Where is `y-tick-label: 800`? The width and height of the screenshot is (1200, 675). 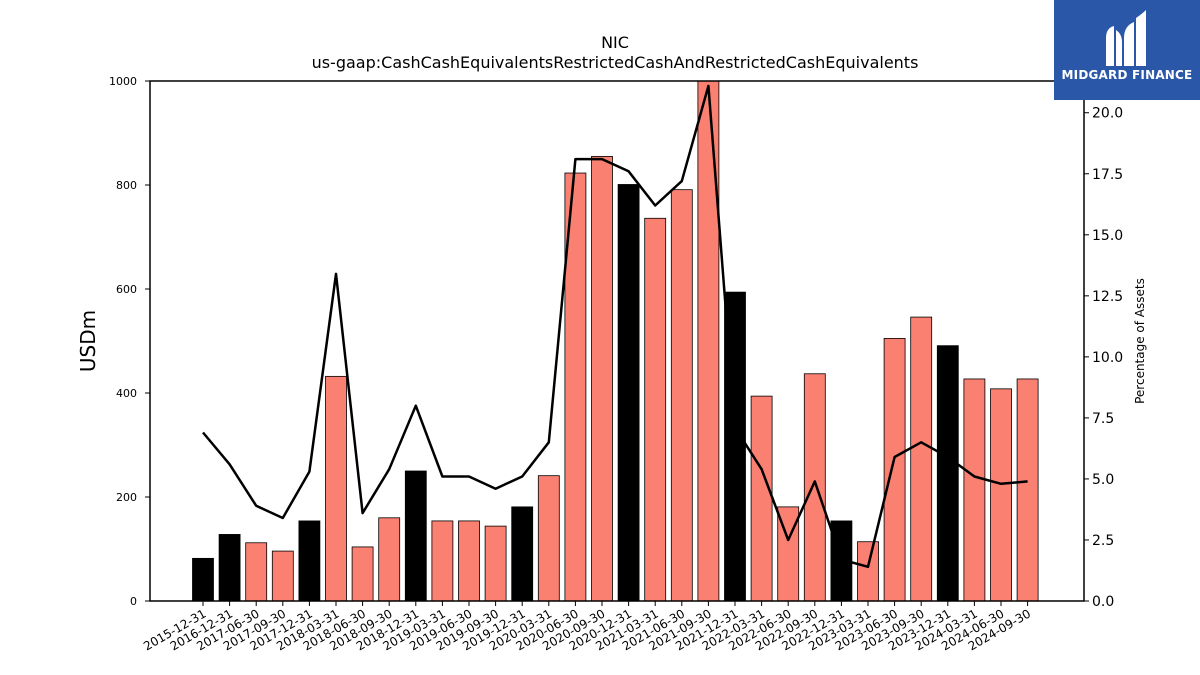 y-tick-label: 800 is located at coordinates (126, 185).